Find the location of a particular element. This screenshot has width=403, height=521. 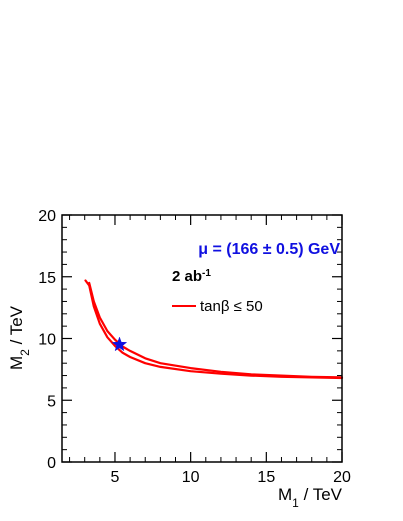

marker-layer is located at coordinates (119, 344).